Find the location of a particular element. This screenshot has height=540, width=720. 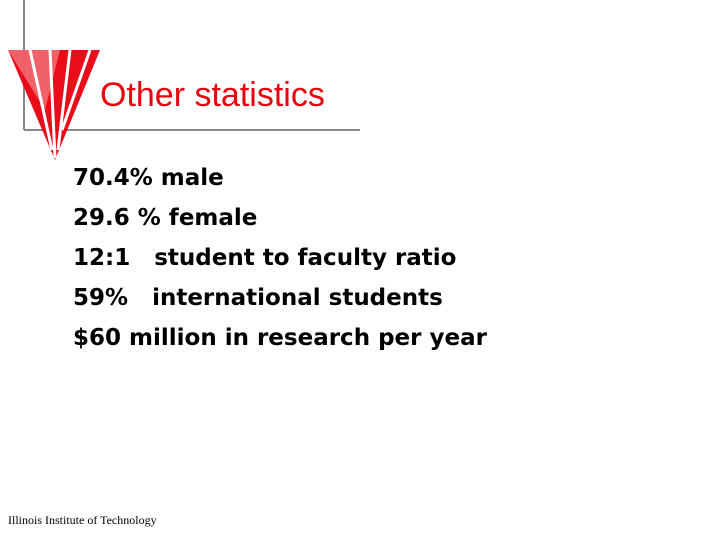

statistic: 29.6 % female is located at coordinates (165, 218).